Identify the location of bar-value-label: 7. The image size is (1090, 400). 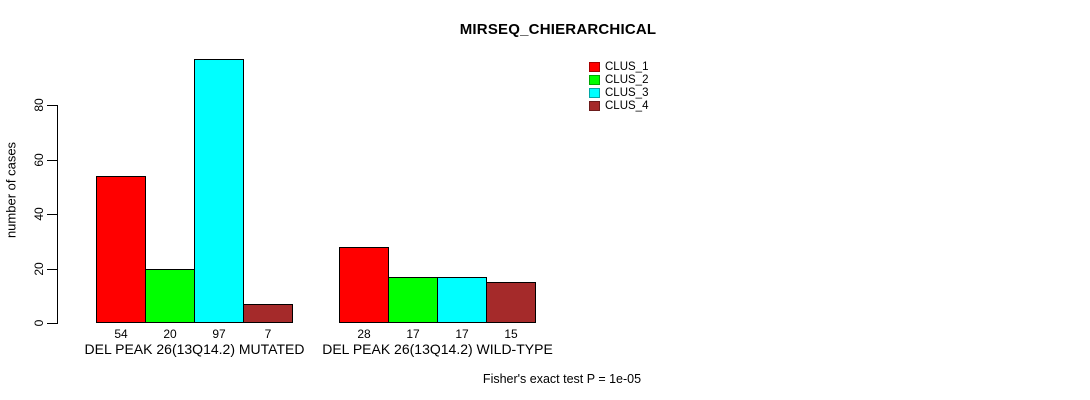
(268, 334).